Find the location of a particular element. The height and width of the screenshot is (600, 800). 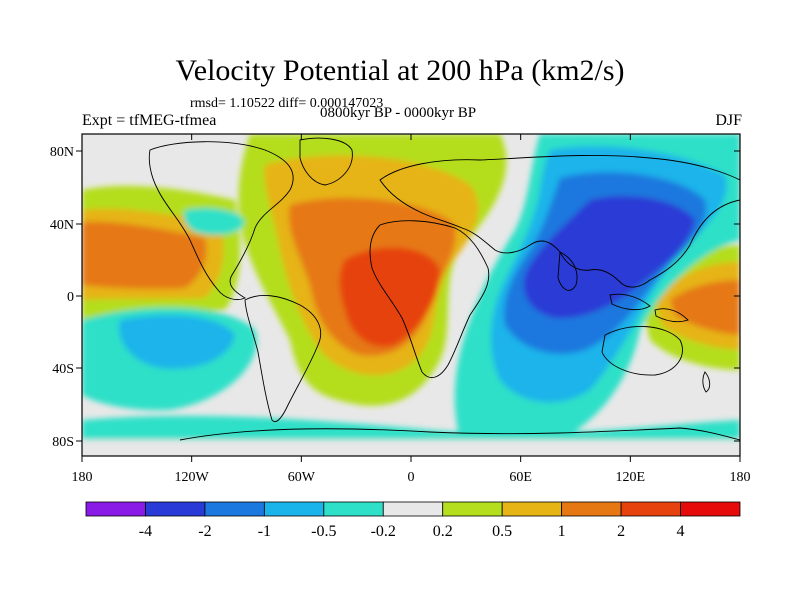

stats-text: rmsd= 1.10522 diff= 0.000147023 is located at coordinates (287, 103).